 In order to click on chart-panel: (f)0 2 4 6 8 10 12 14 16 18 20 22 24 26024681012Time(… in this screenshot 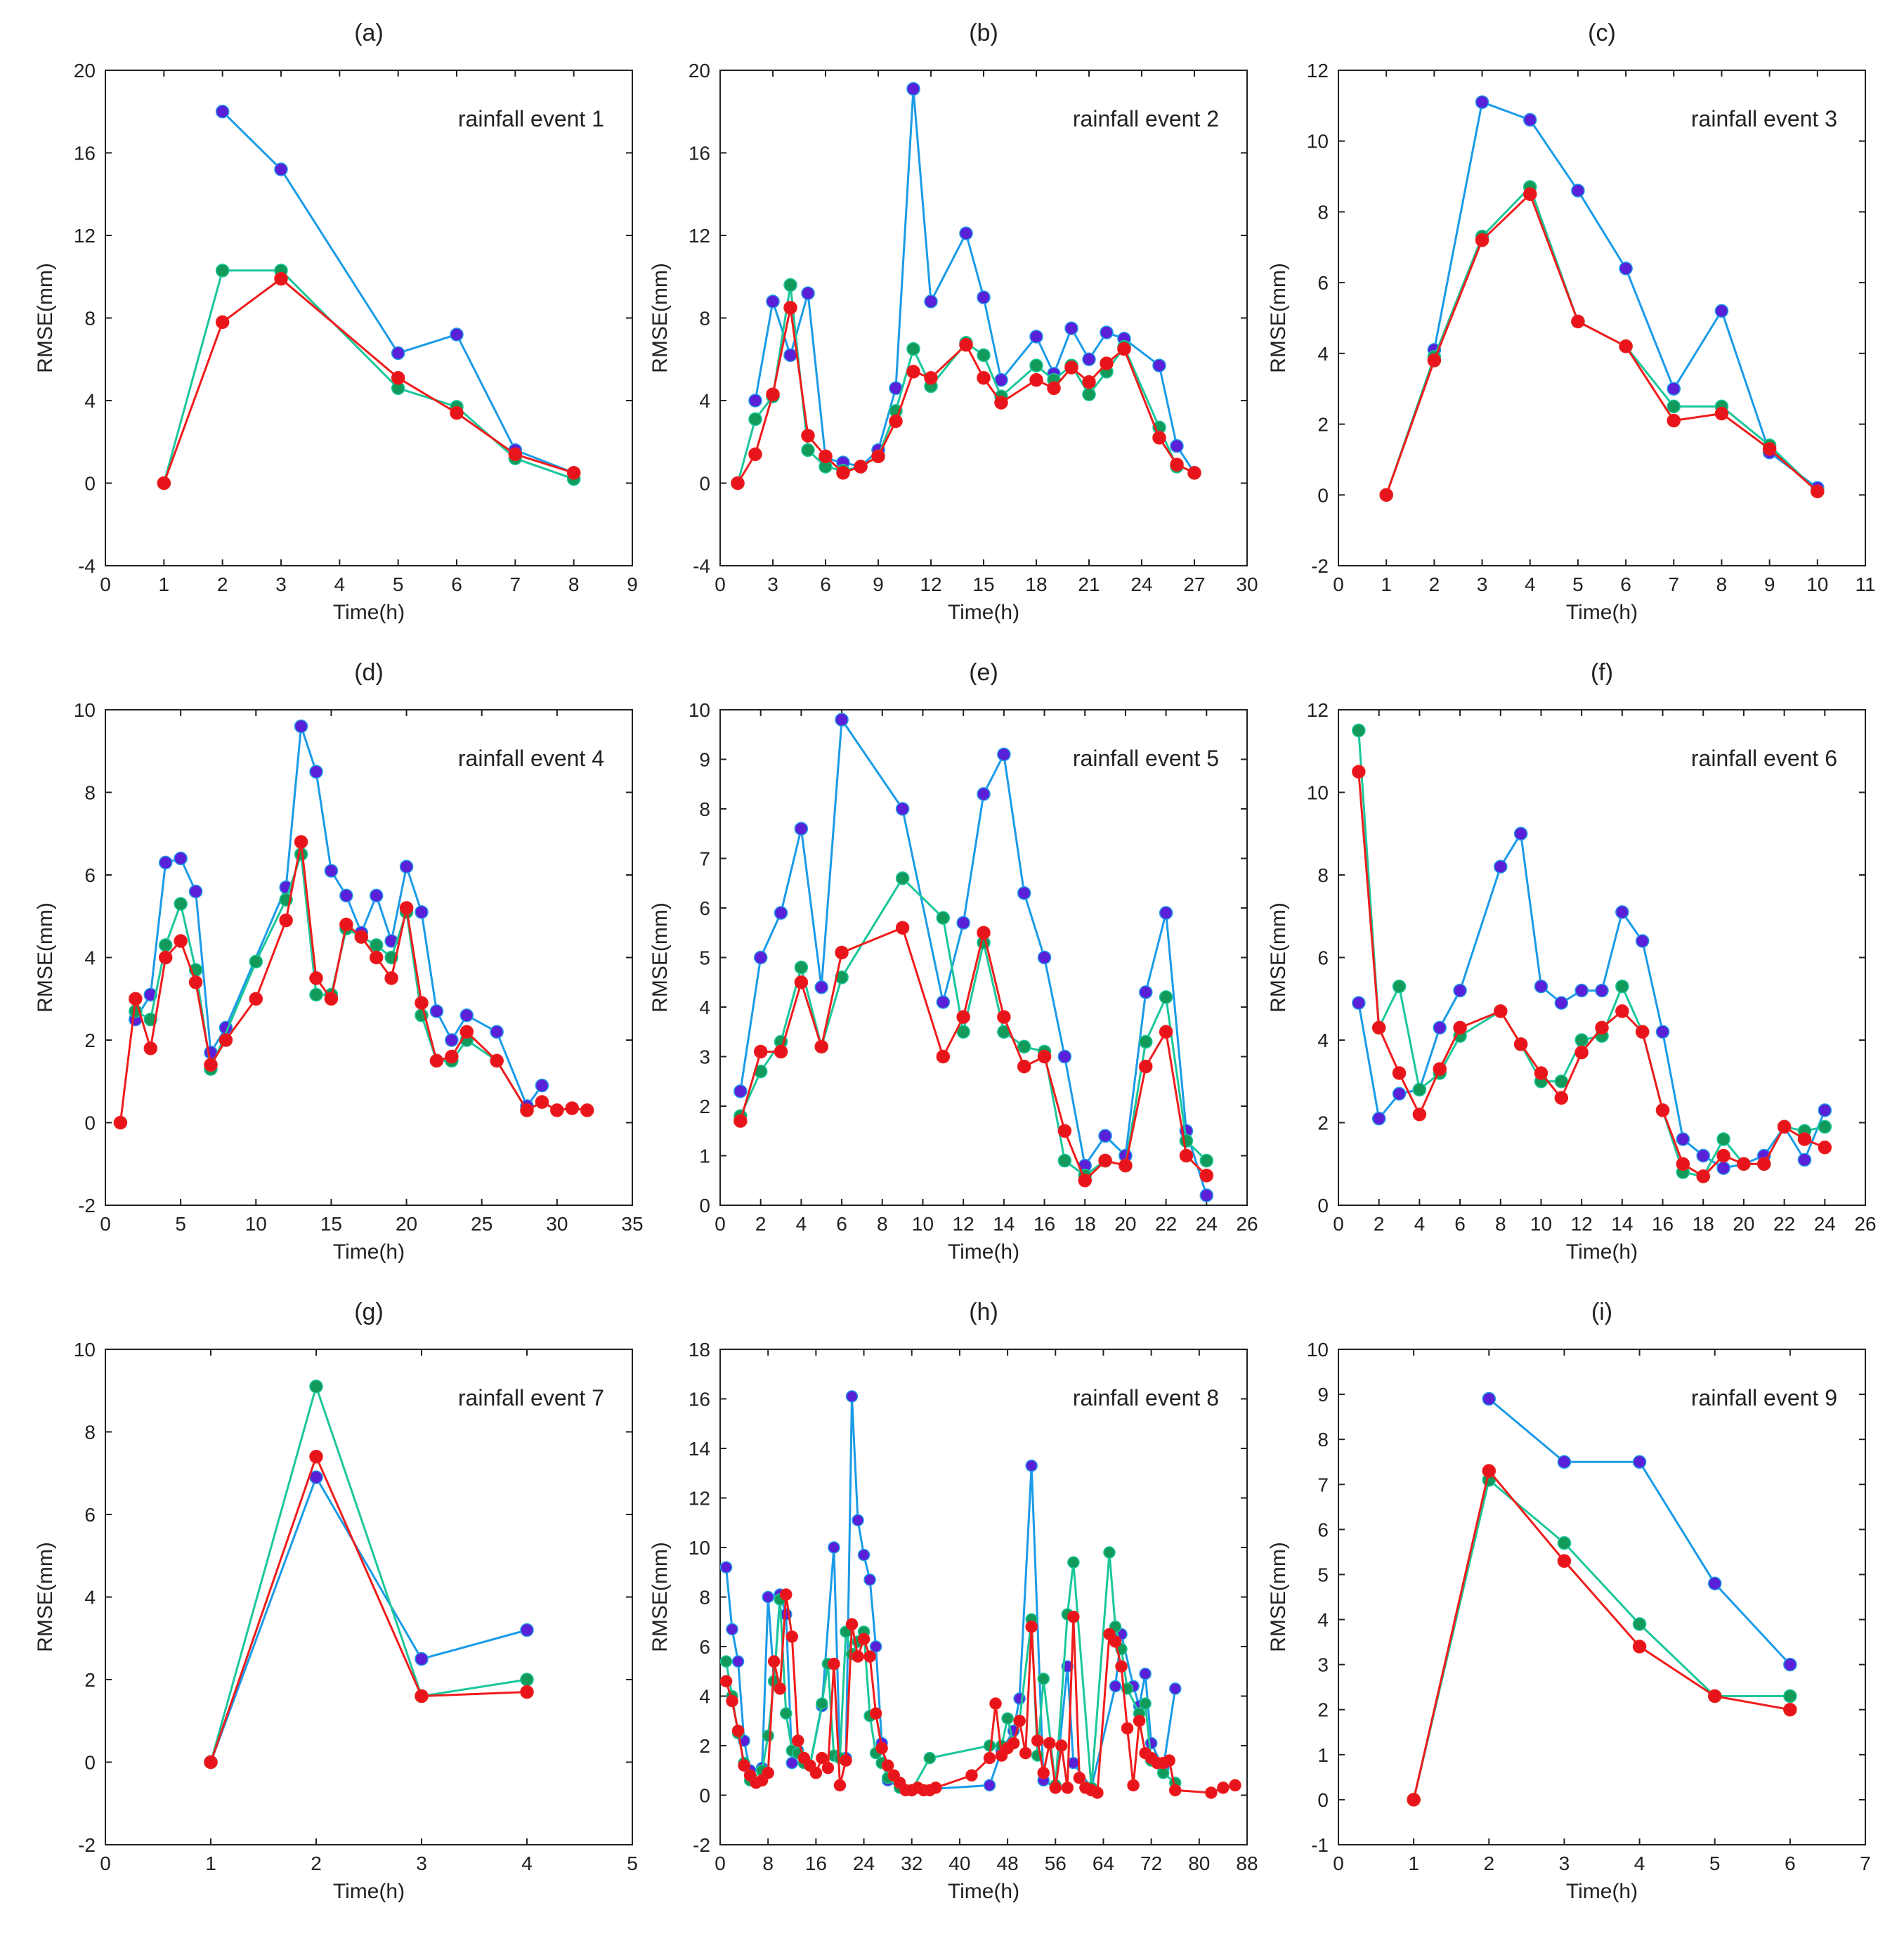, I will do `click(1572, 961)`.